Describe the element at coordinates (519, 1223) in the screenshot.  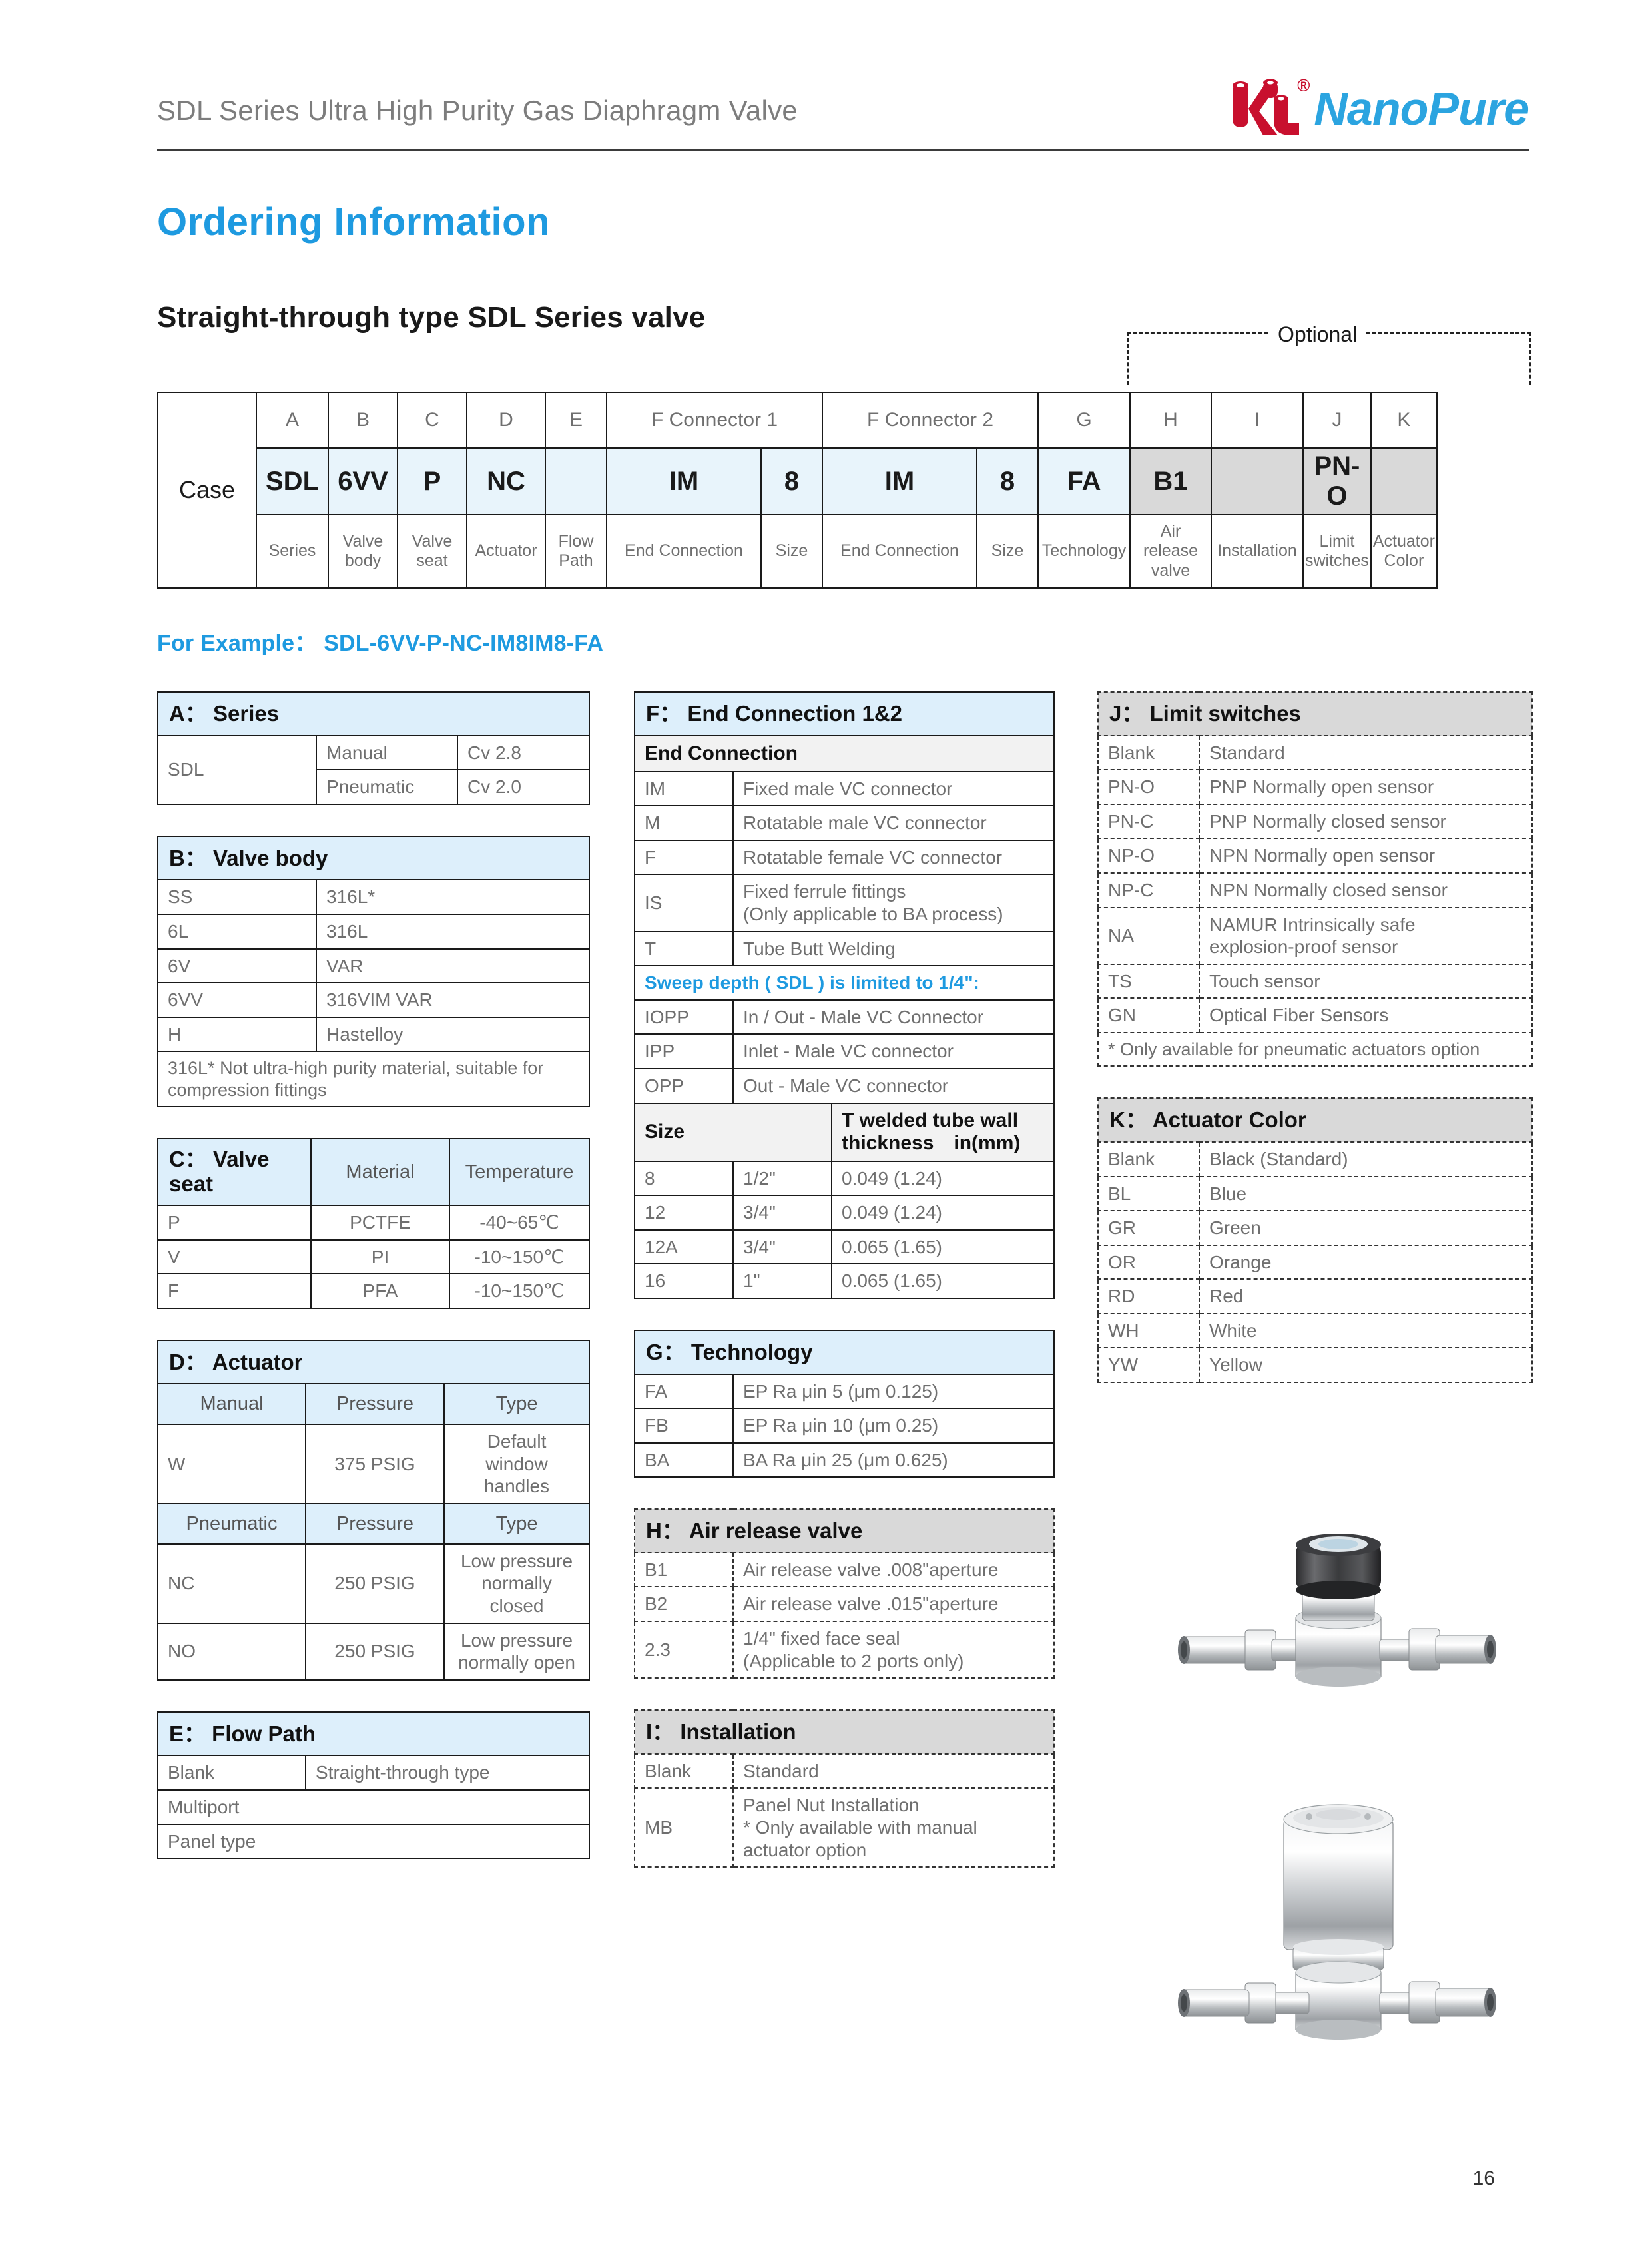
I see `panel-c-temp-0: -40~65℃` at that location.